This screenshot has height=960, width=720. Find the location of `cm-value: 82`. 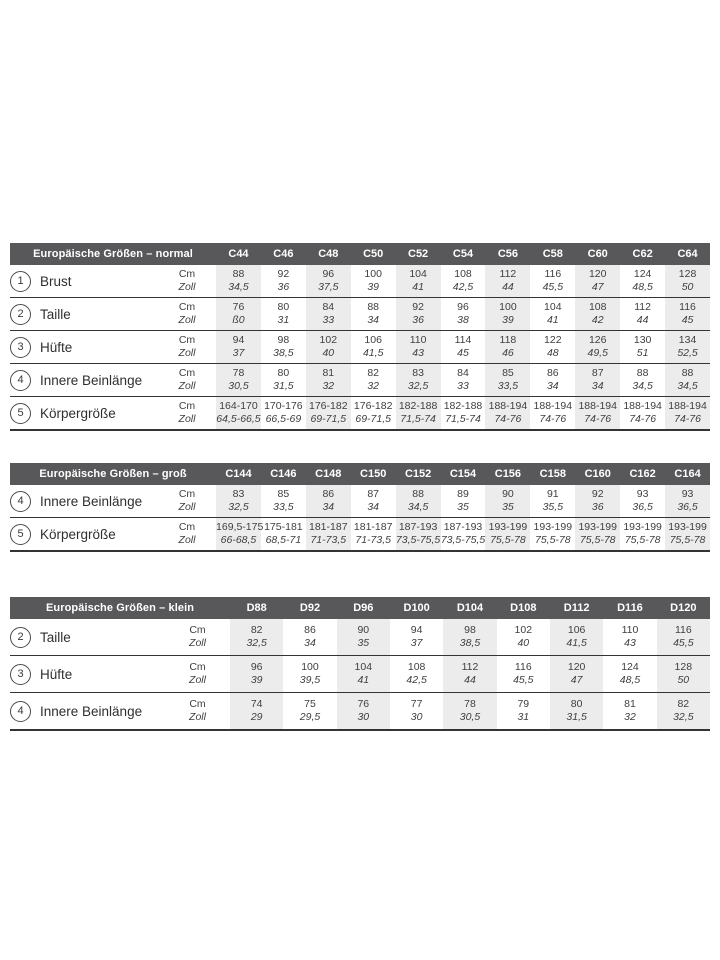

cm-value: 82 is located at coordinates (256, 630).